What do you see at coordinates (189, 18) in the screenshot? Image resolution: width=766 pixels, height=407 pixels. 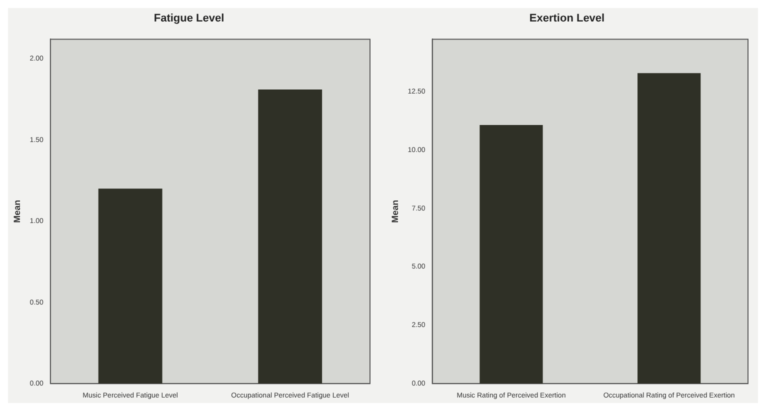 I see `chart-title: Fatigue Level` at bounding box center [189, 18].